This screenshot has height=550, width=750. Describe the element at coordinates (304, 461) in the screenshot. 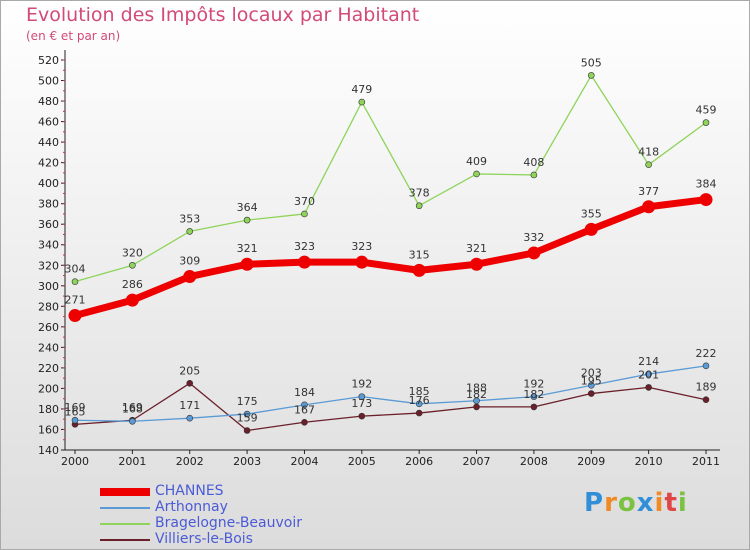

I see `x-tick-label: 2004` at that location.